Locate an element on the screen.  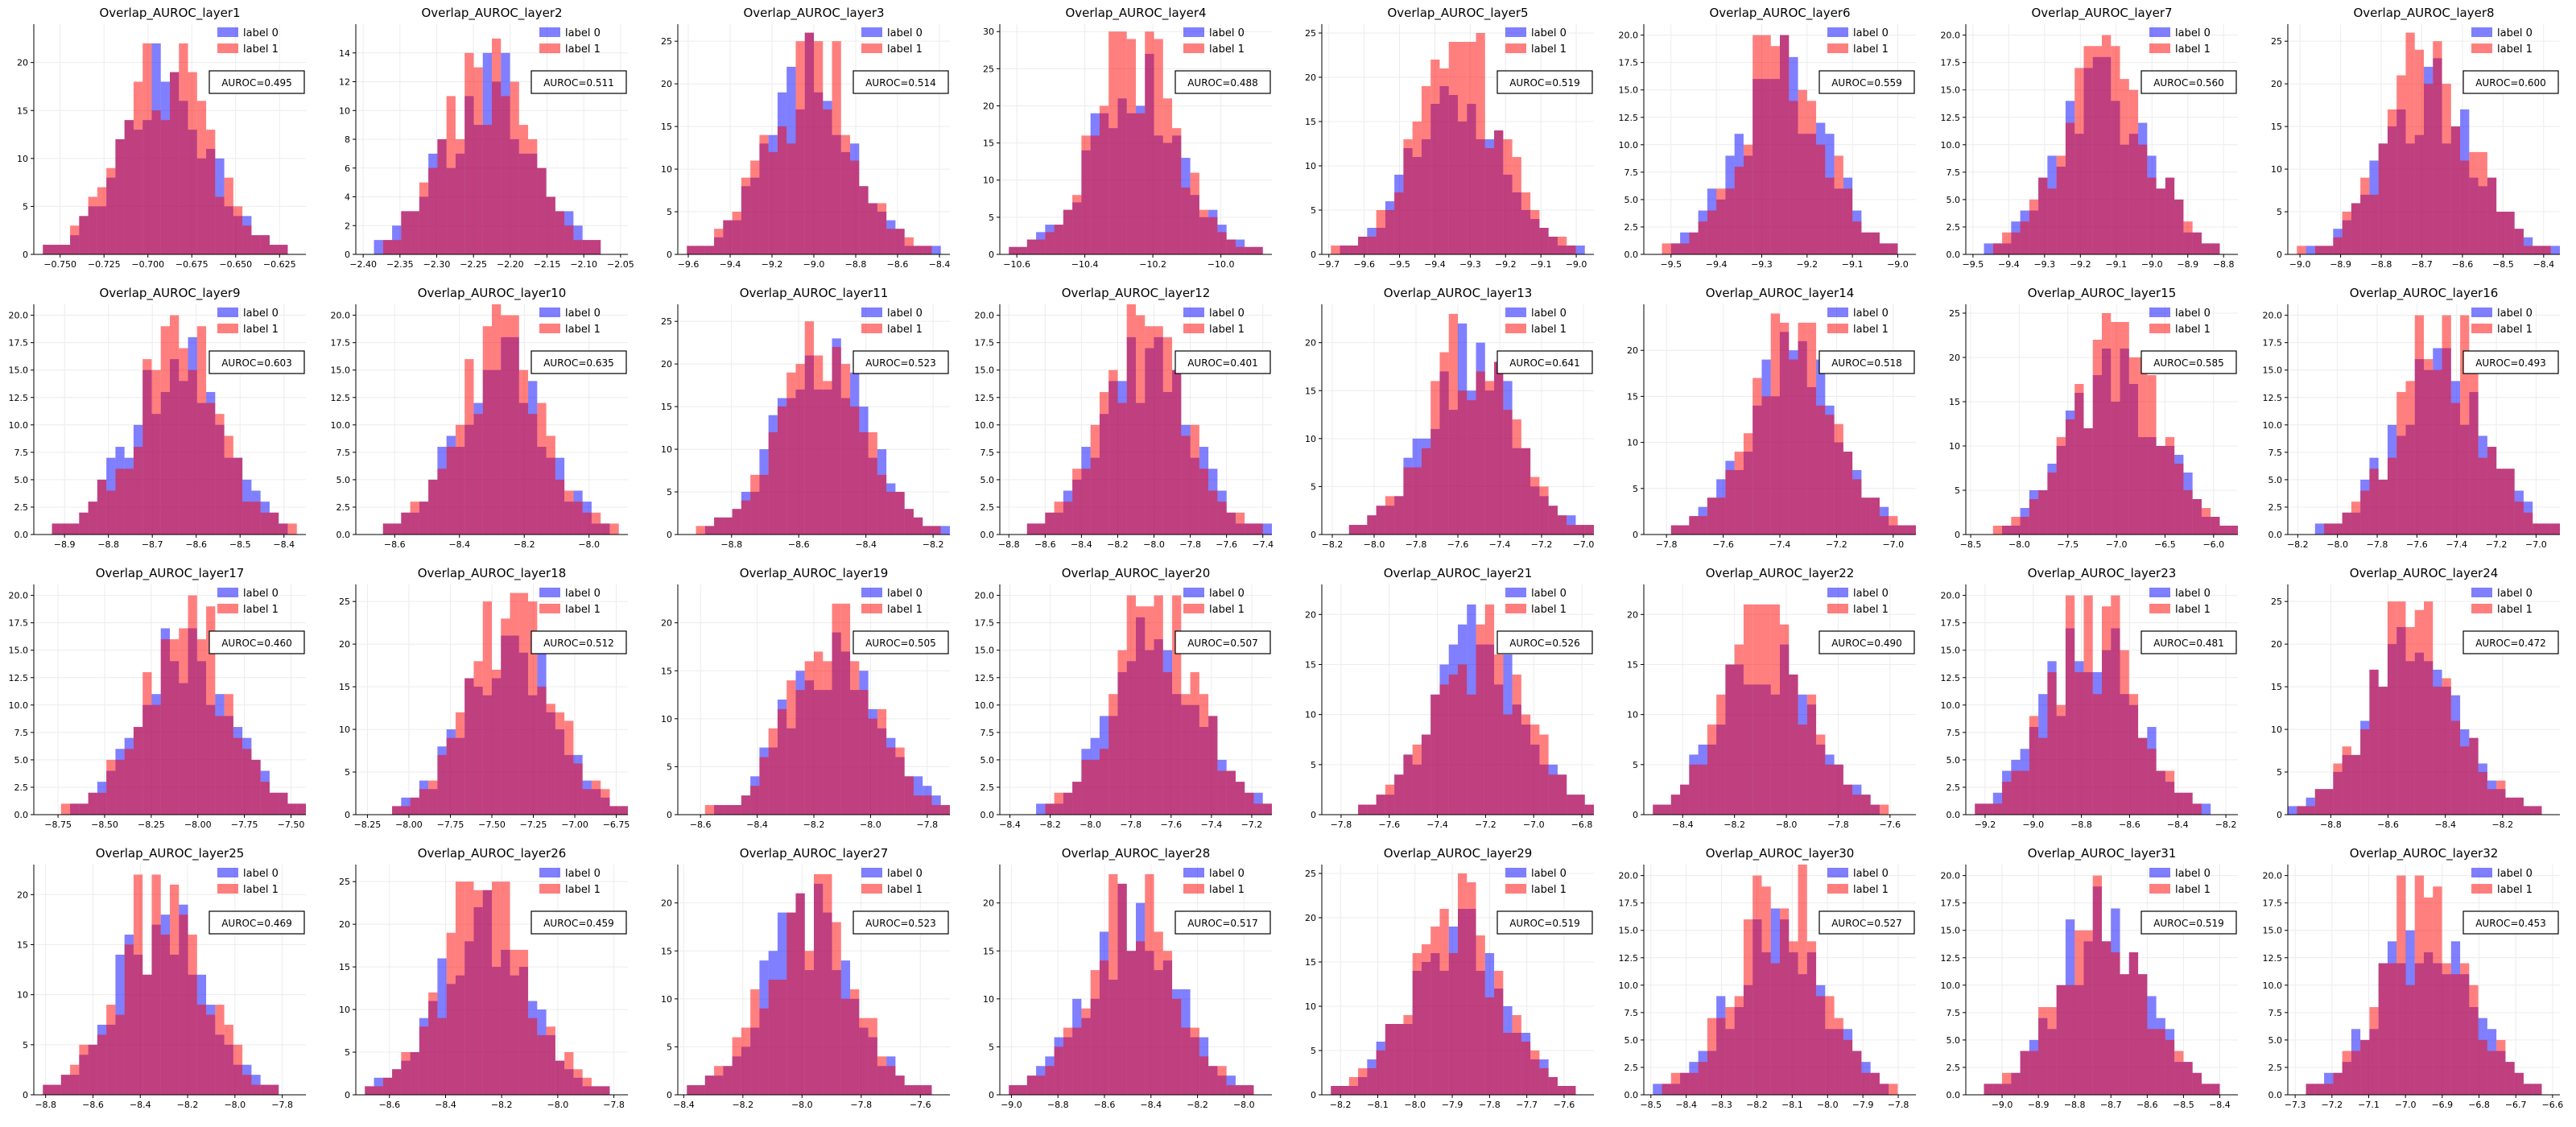
x-tick-label: −2.10 is located at coordinates (583, 264).